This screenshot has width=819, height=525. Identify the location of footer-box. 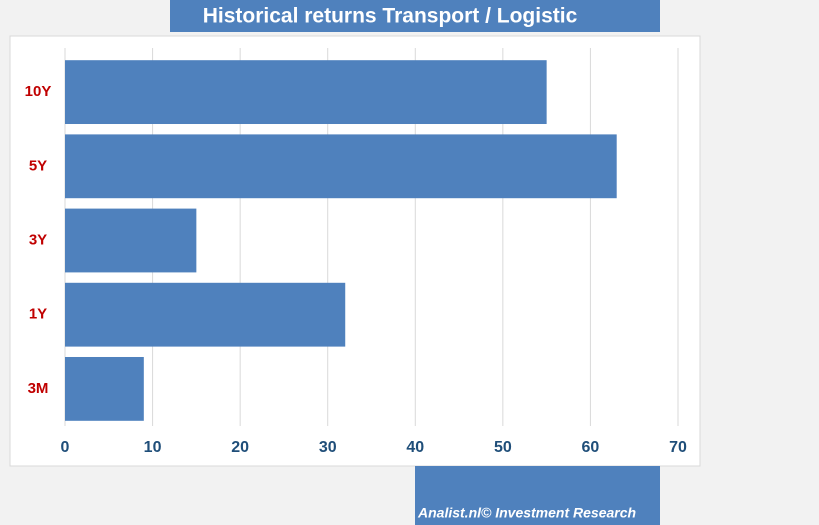
(537, 495).